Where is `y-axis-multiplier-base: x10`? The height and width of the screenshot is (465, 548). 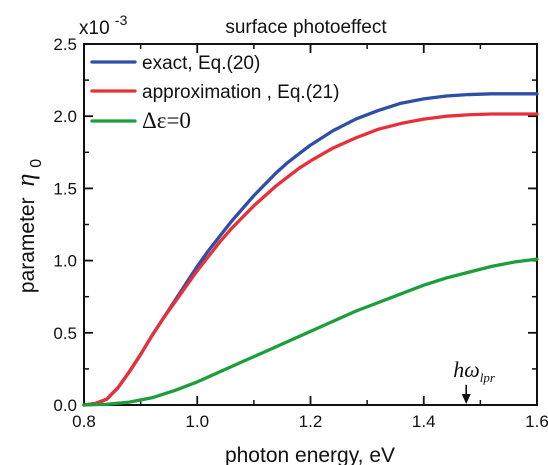
y-axis-multiplier-base: x10 is located at coordinates (94, 28).